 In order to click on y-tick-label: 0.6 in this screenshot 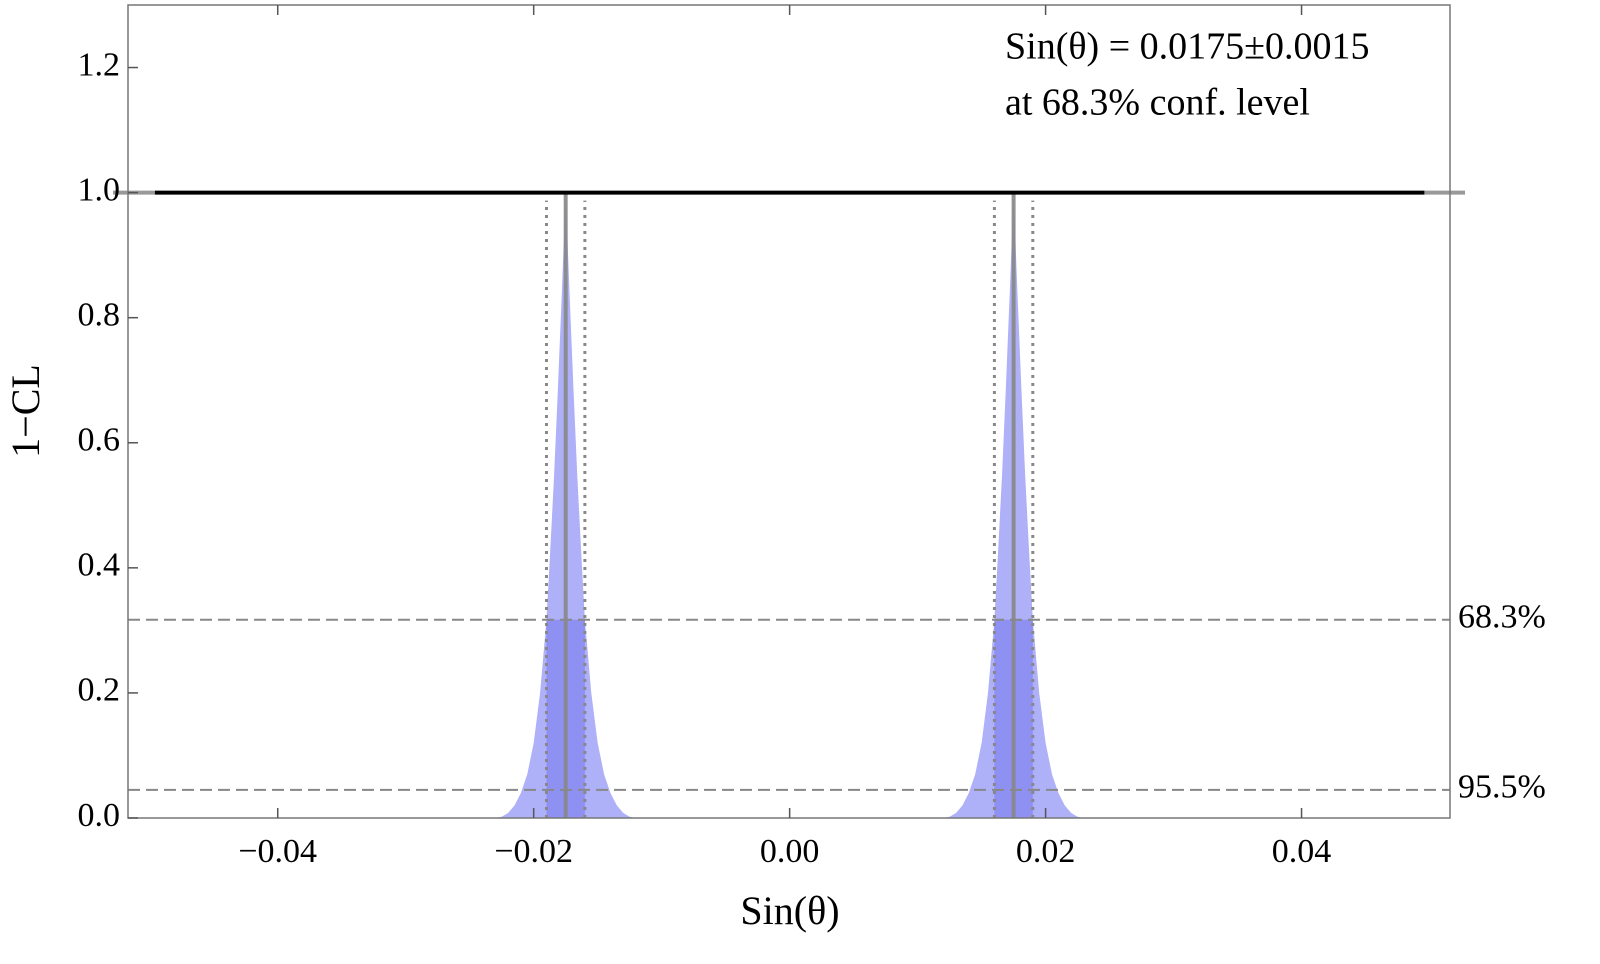, I will do `click(99, 440)`.